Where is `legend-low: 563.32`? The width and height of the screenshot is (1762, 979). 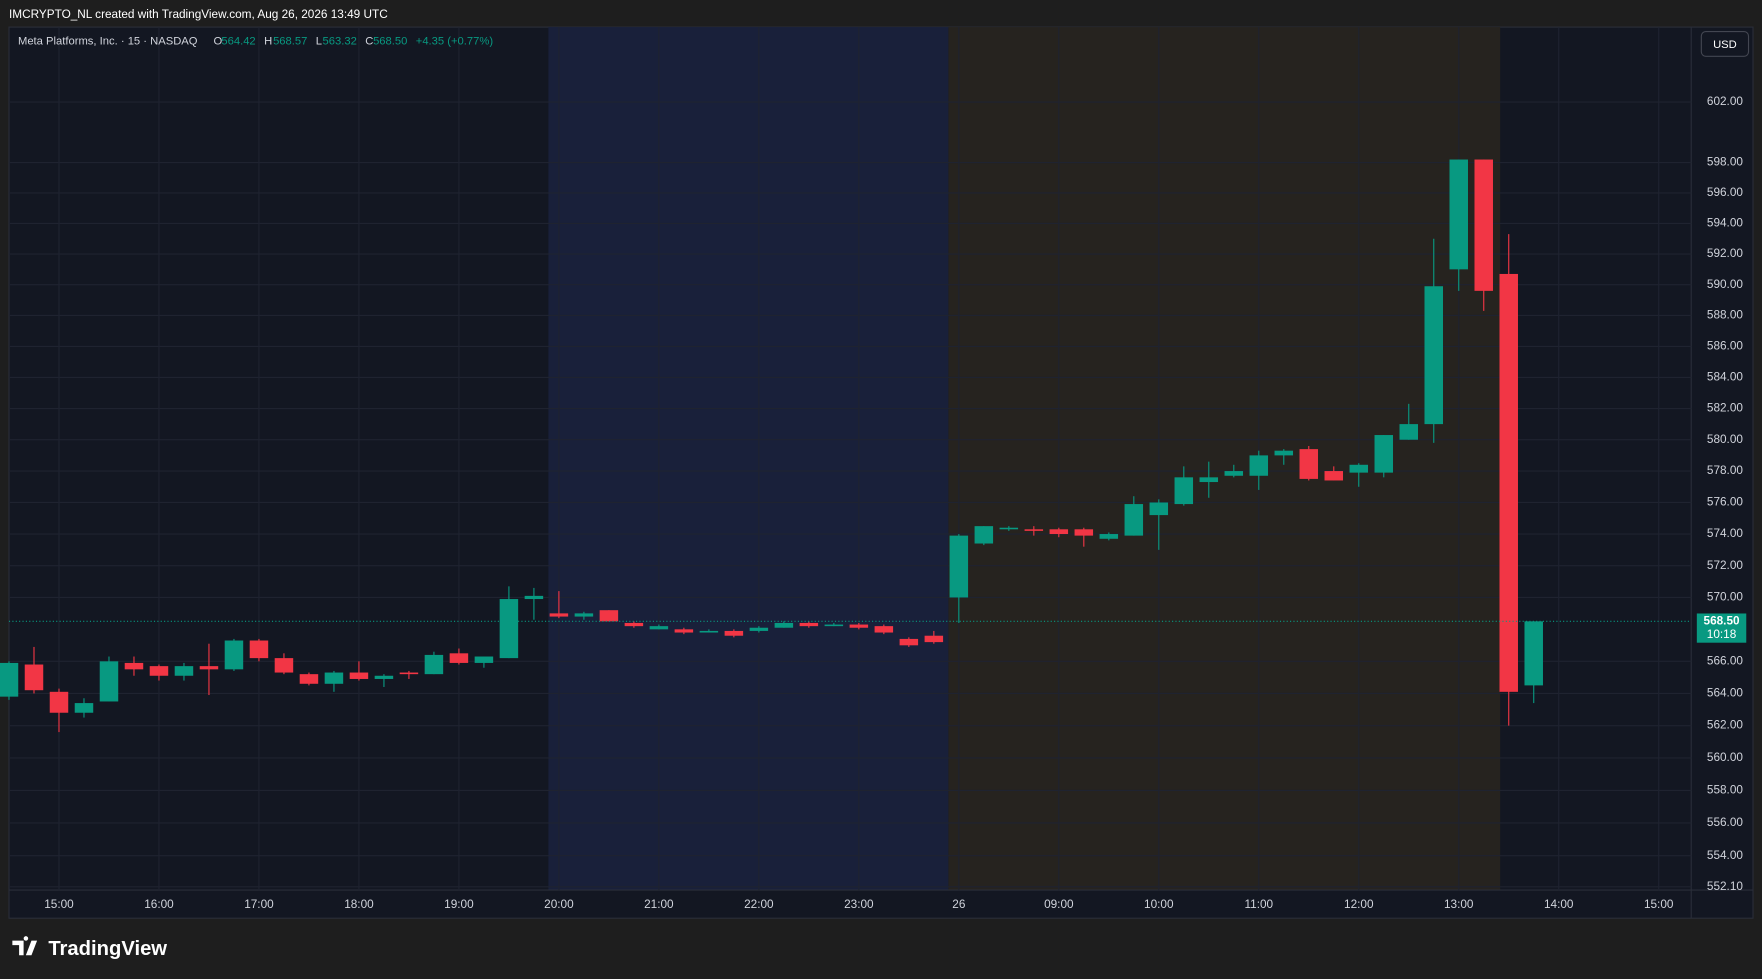
legend-low: 563.32 is located at coordinates (340, 42).